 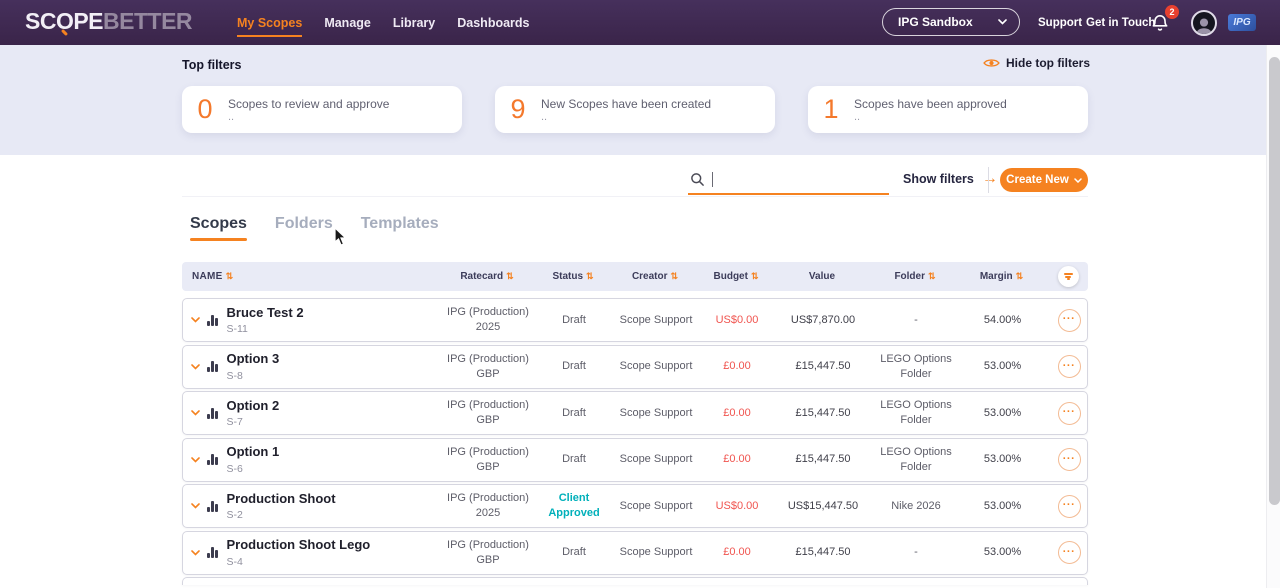 I want to click on column-header: NAME ⇅, so click(x=308, y=276).